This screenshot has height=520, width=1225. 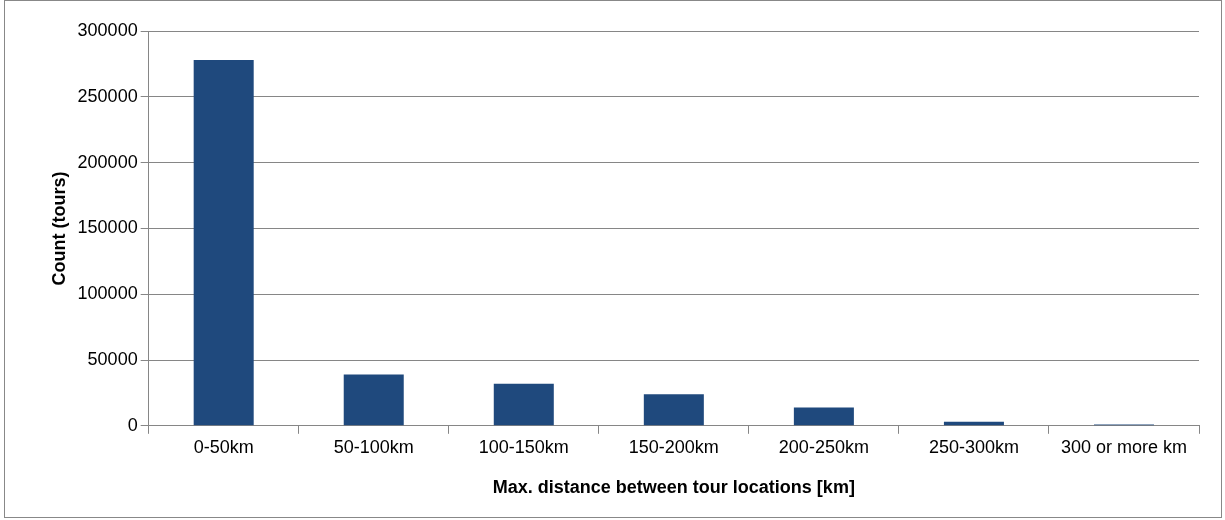 What do you see at coordinates (107, 161) in the screenshot?
I see `y-tick-label: 200000` at bounding box center [107, 161].